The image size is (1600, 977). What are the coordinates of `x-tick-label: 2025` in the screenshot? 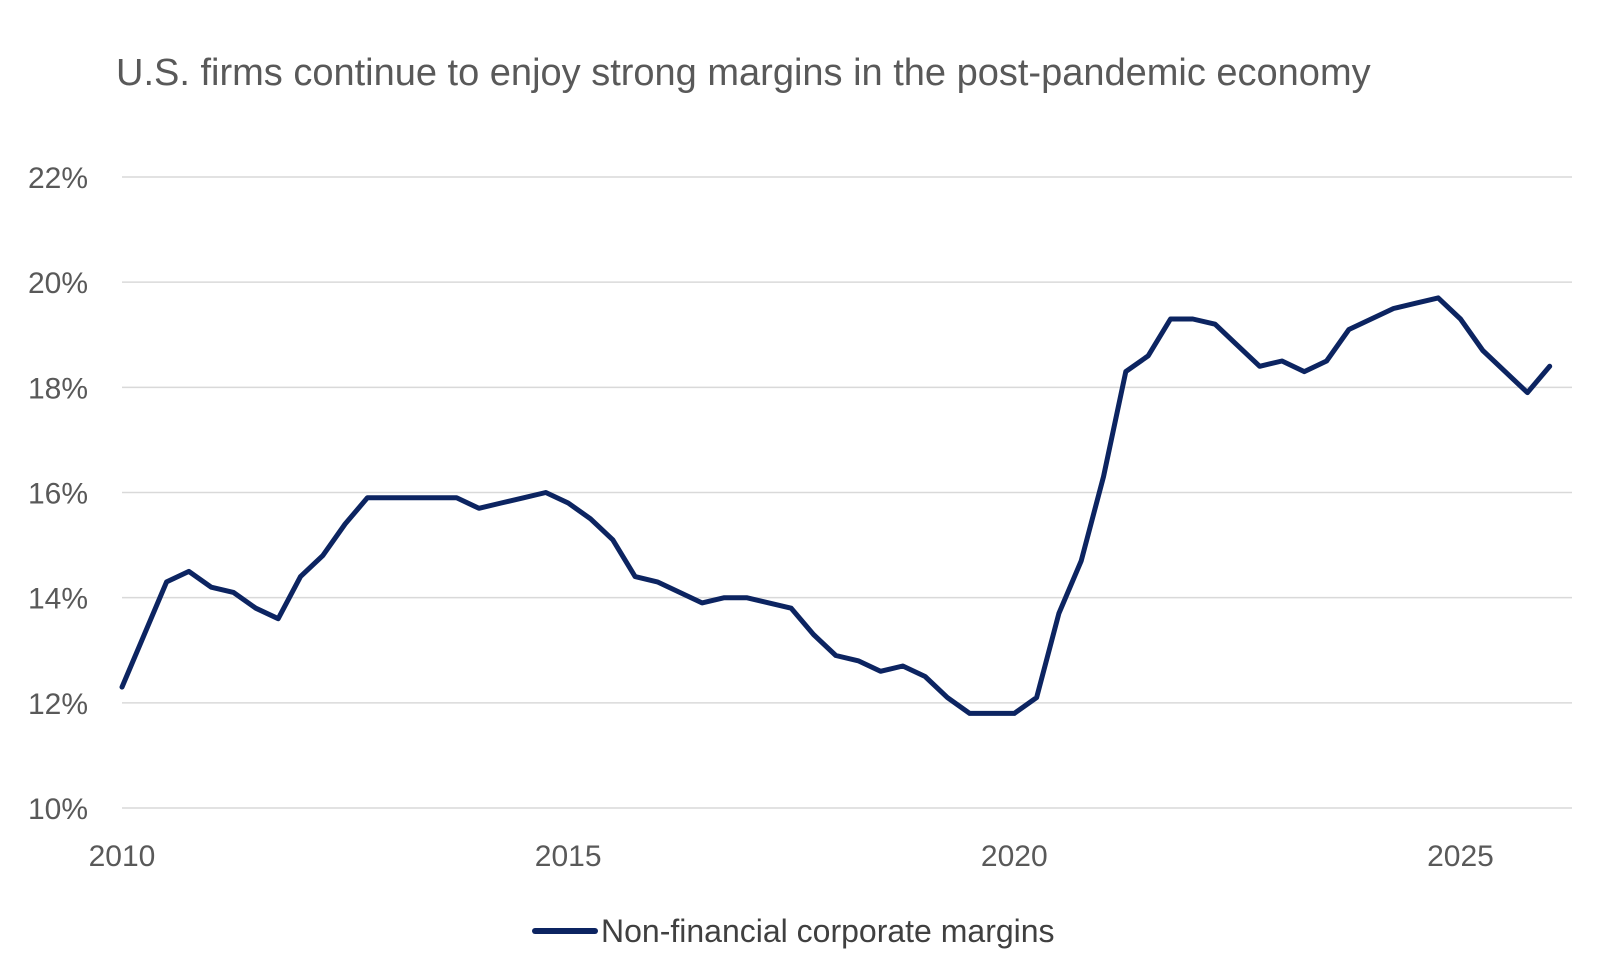 It's located at (1460, 856).